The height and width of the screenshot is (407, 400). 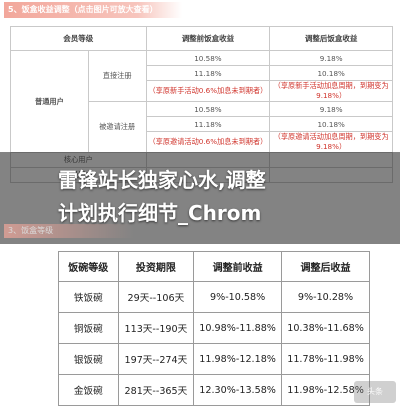 I want to click on table-header-row: 饭碗等级 投资期限 调整前收益 调整后收益, so click(x=214, y=266).